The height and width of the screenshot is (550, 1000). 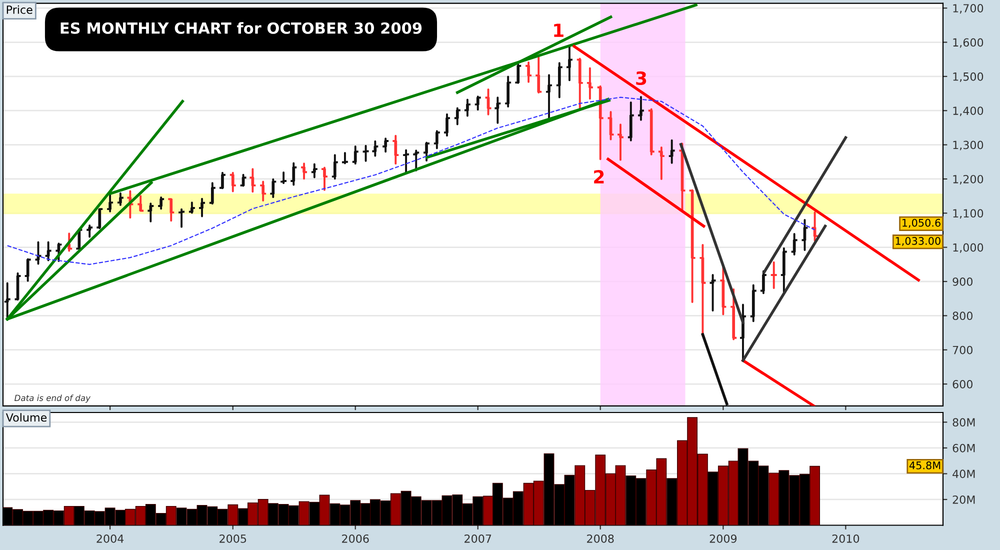 What do you see at coordinates (478, 538) in the screenshot?
I see `x-tick-label: 2007` at bounding box center [478, 538].